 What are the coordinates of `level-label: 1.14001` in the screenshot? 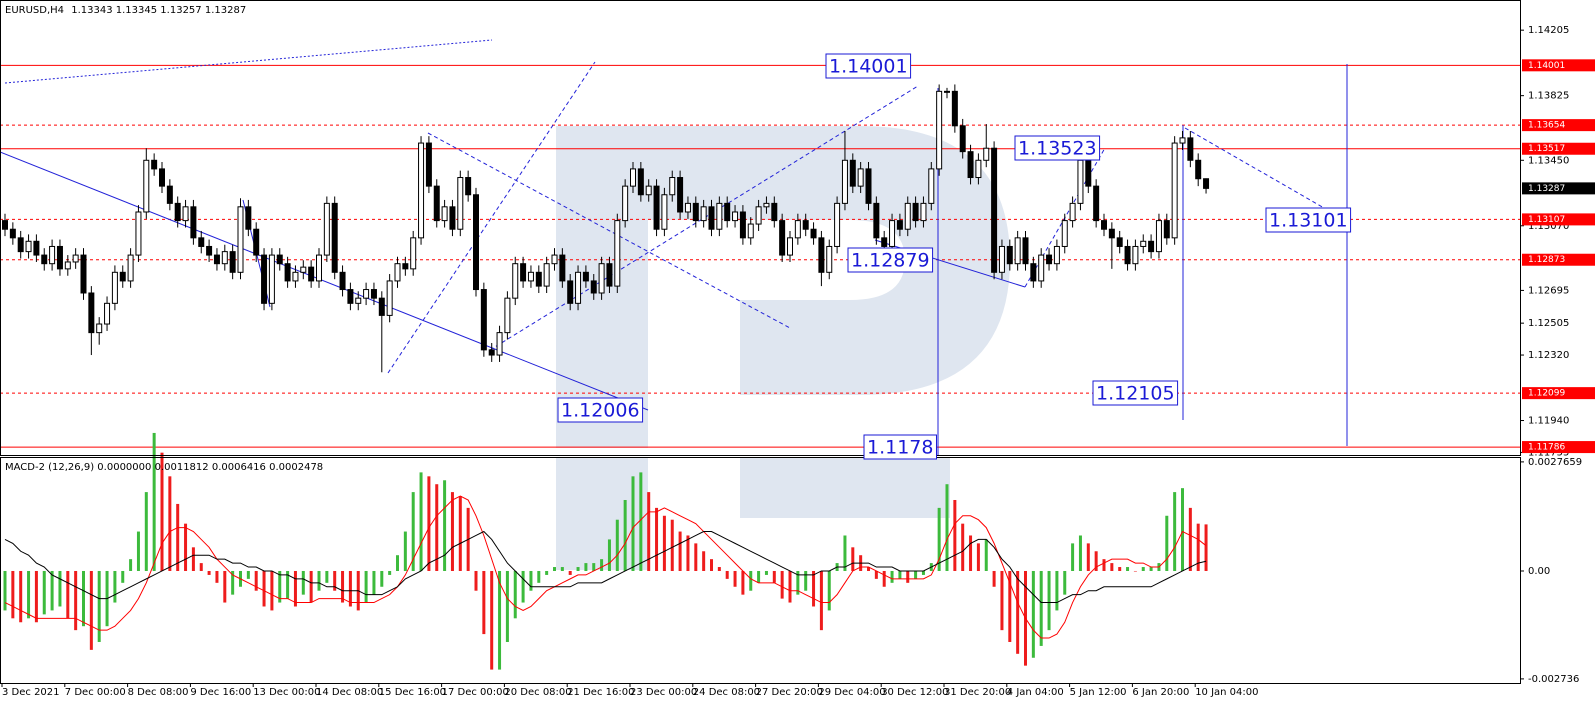 It's located at (1546, 66).